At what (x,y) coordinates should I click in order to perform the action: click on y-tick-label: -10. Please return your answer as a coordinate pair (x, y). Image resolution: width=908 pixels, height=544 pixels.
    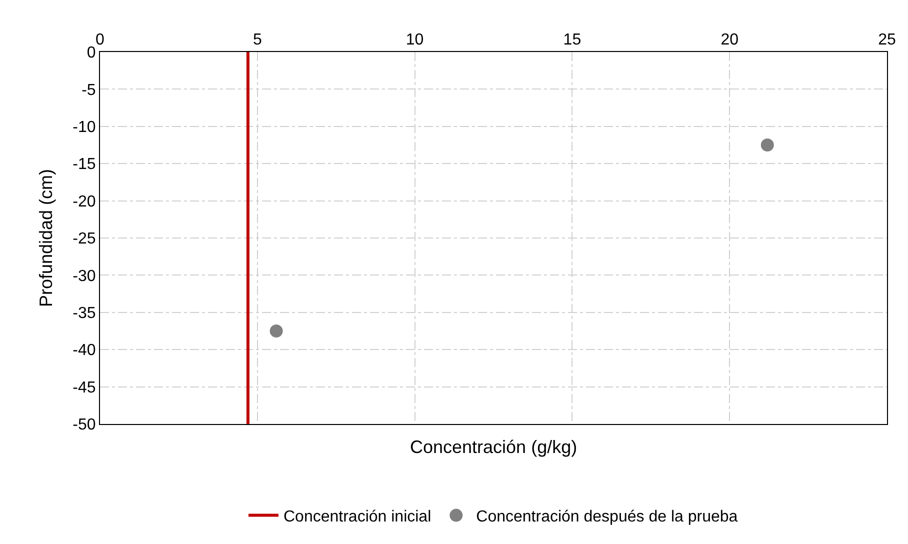
    Looking at the image, I should click on (84, 127).